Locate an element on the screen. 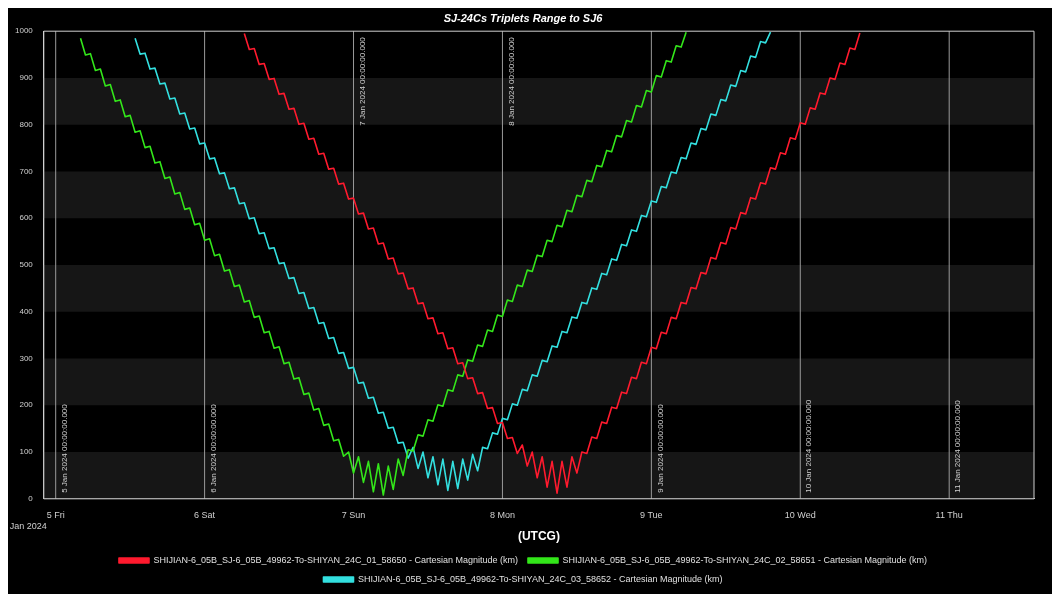  x-tick-label: 7 Sun is located at coordinates (353, 514).